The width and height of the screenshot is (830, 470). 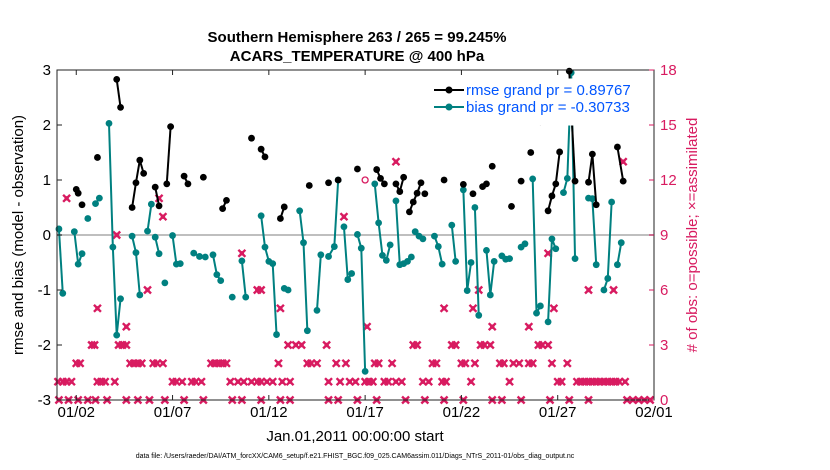 I want to click on legend-box, so click(x=537, y=102).